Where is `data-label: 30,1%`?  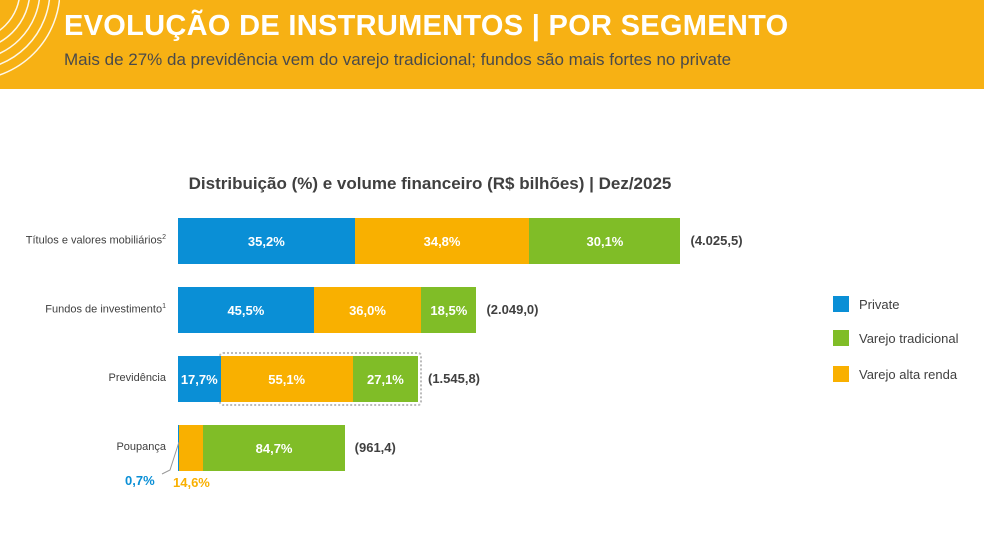 data-label: 30,1% is located at coordinates (605, 241).